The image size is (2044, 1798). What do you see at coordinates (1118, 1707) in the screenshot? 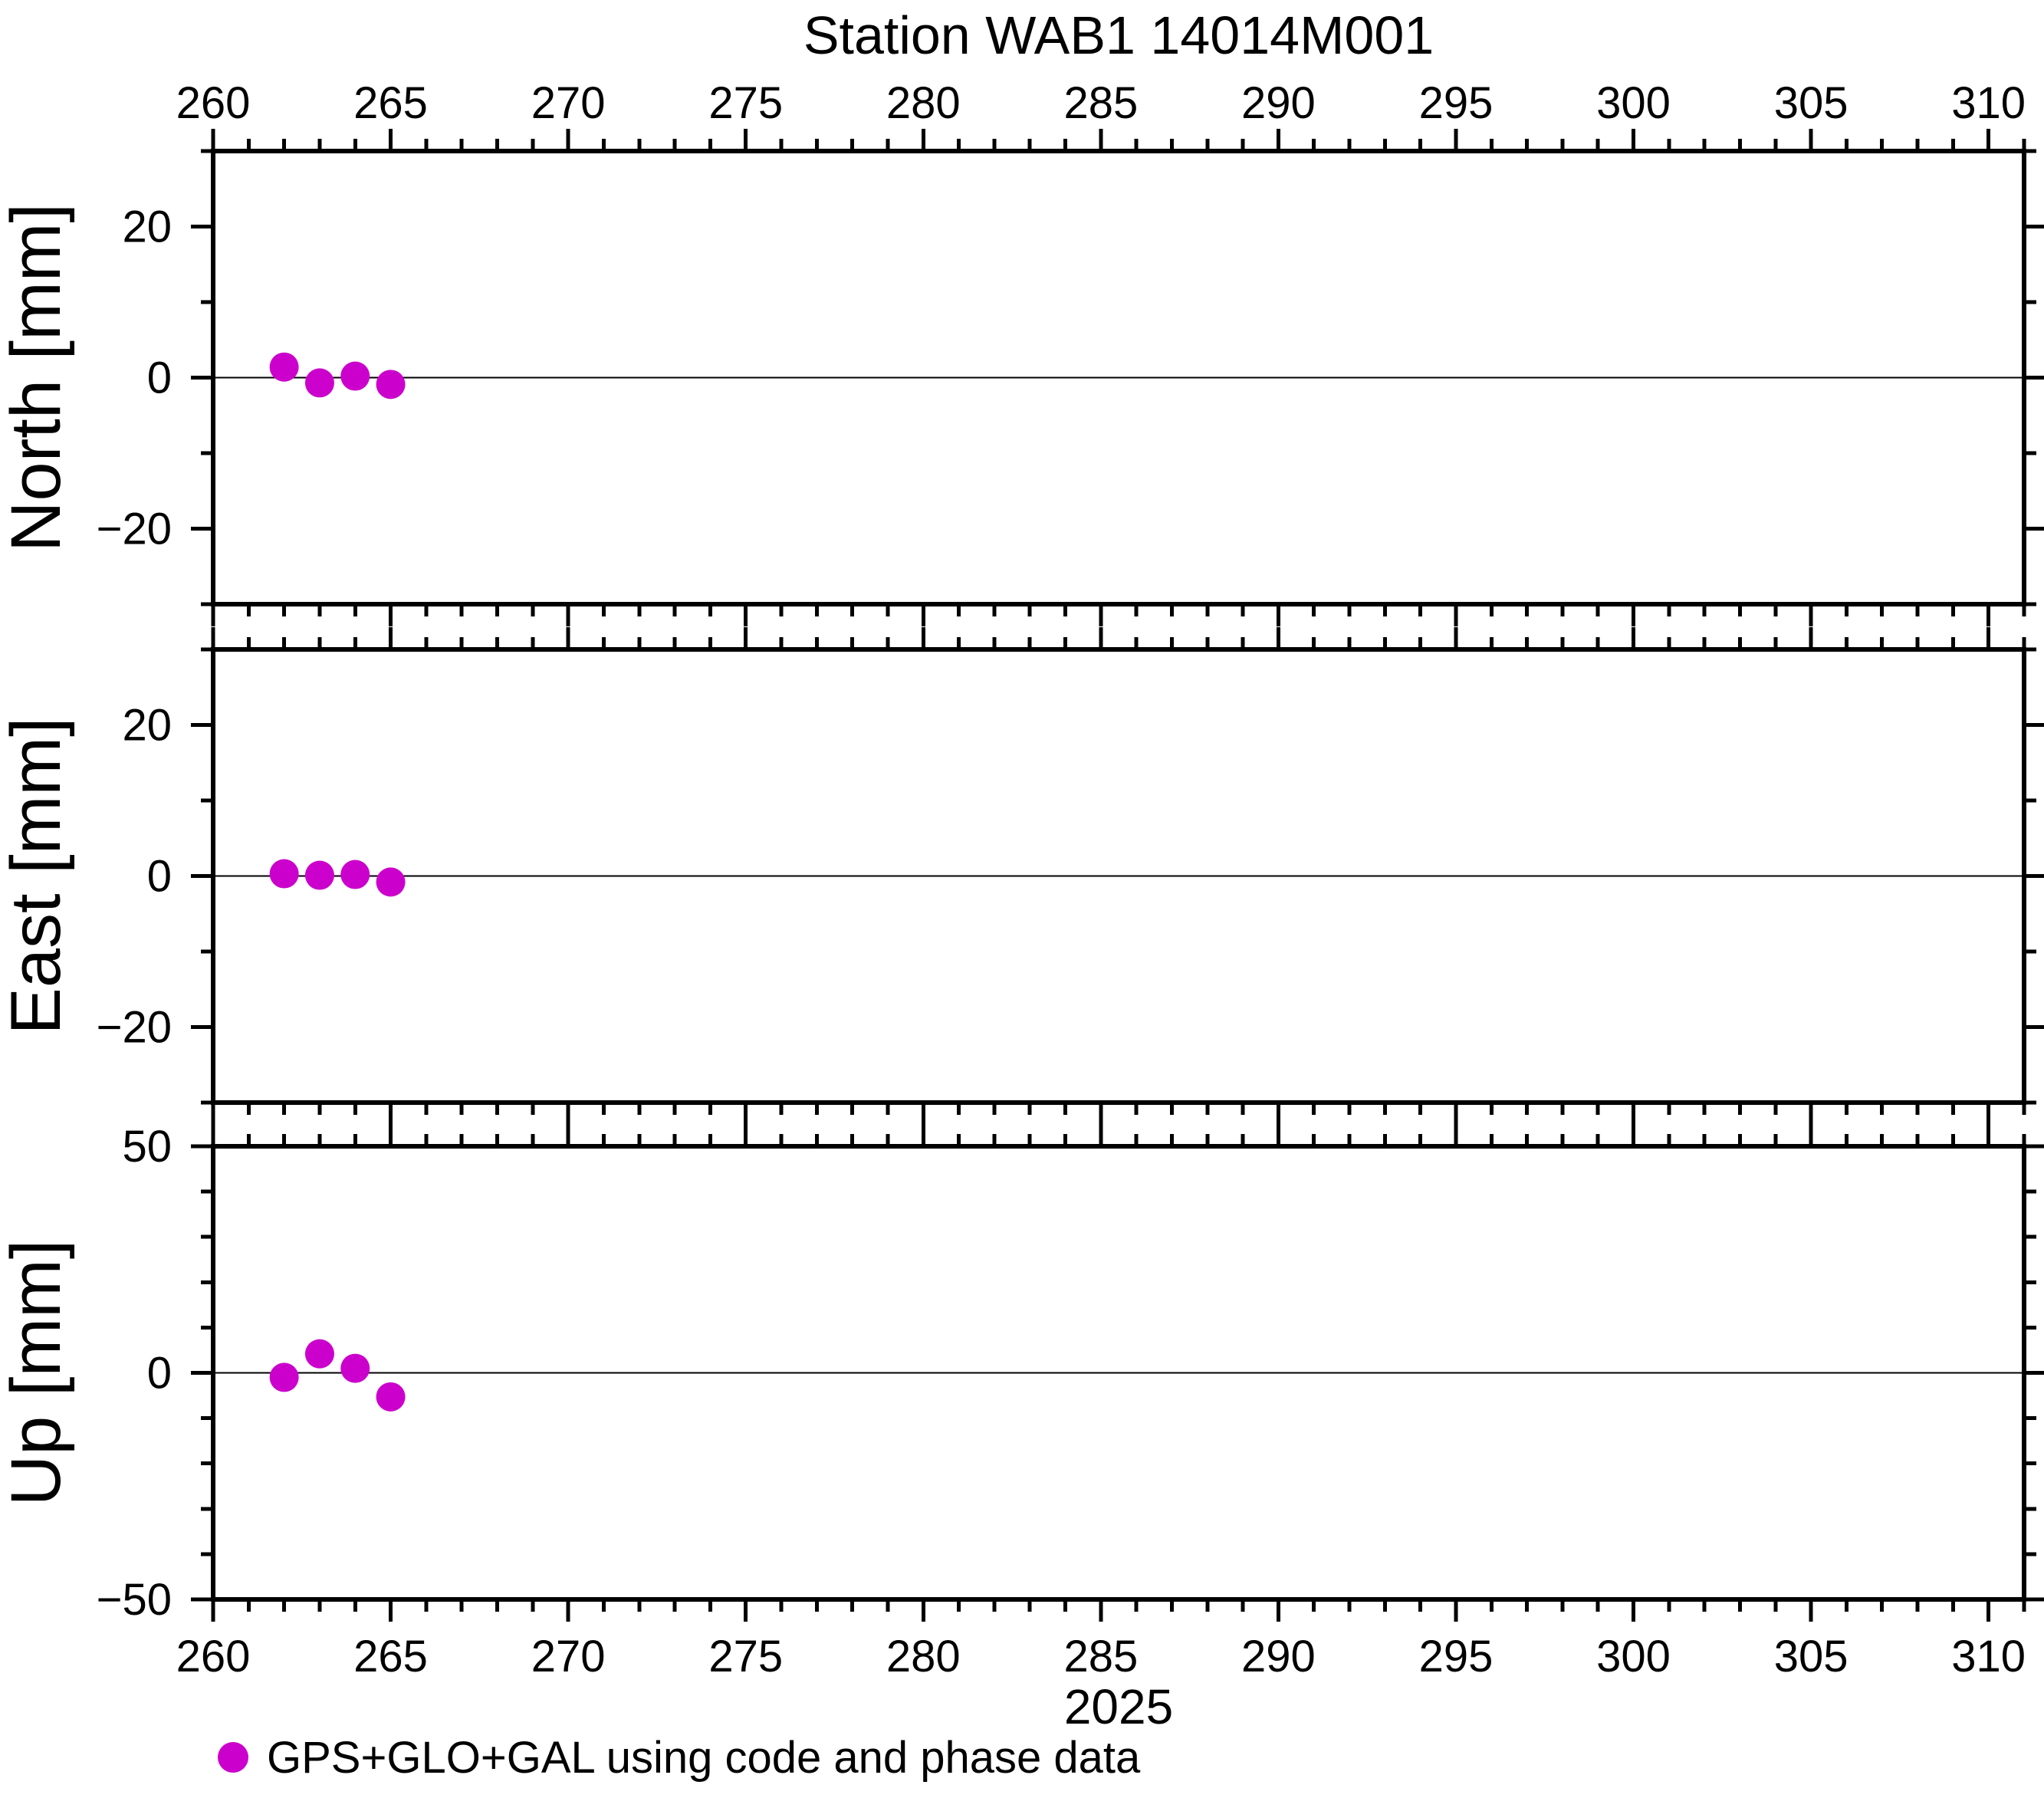
I see `x-axis-year-label: 2025` at bounding box center [1118, 1707].